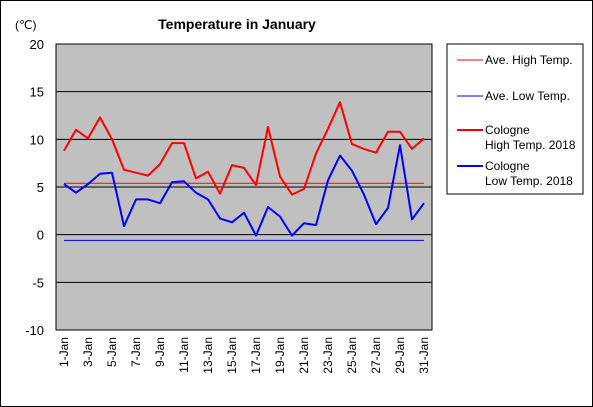  Describe the element at coordinates (208, 355) in the screenshot. I see `x-tick-label: 13-Jan` at that location.